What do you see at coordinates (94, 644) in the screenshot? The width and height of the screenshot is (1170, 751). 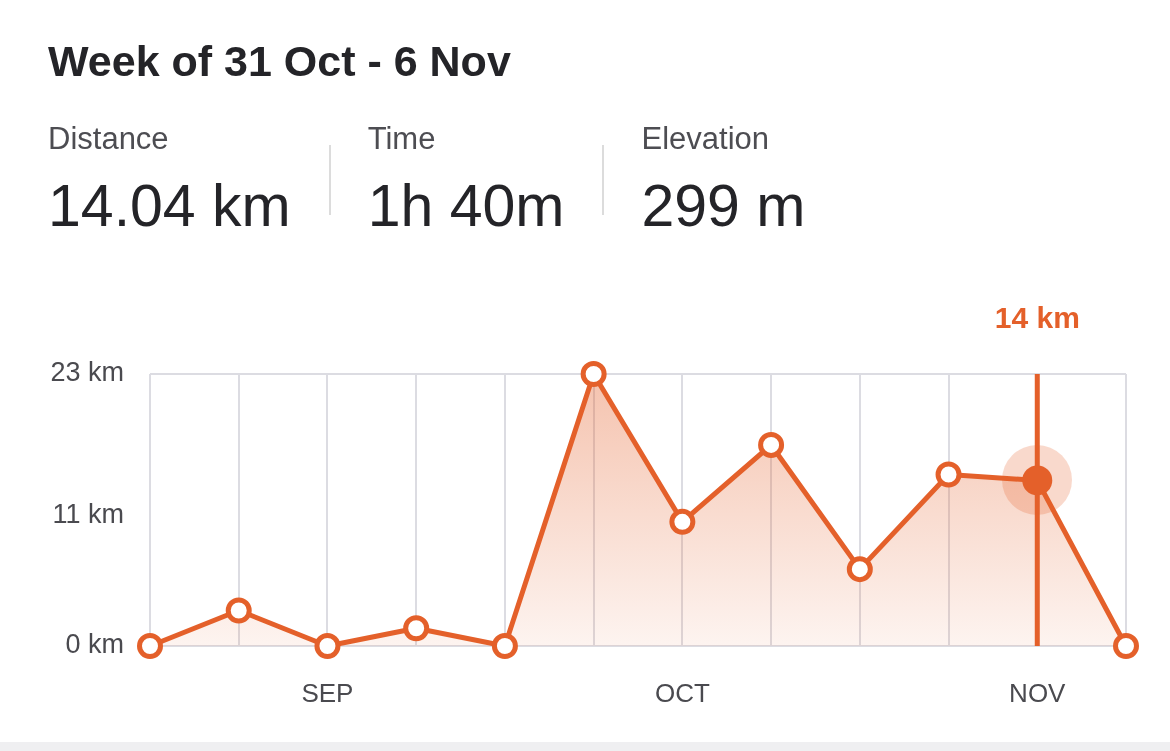 I see `y-tick-label: 0 km` at bounding box center [94, 644].